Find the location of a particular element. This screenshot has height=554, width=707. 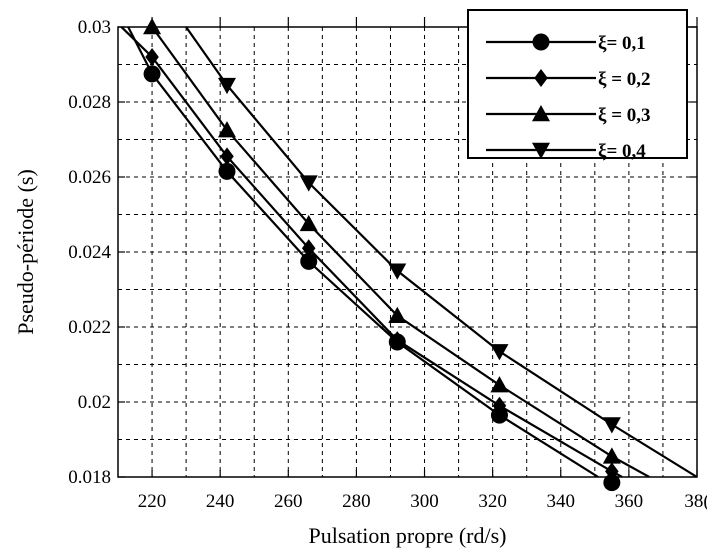

x-tick-label: 340 is located at coordinates (561, 501).